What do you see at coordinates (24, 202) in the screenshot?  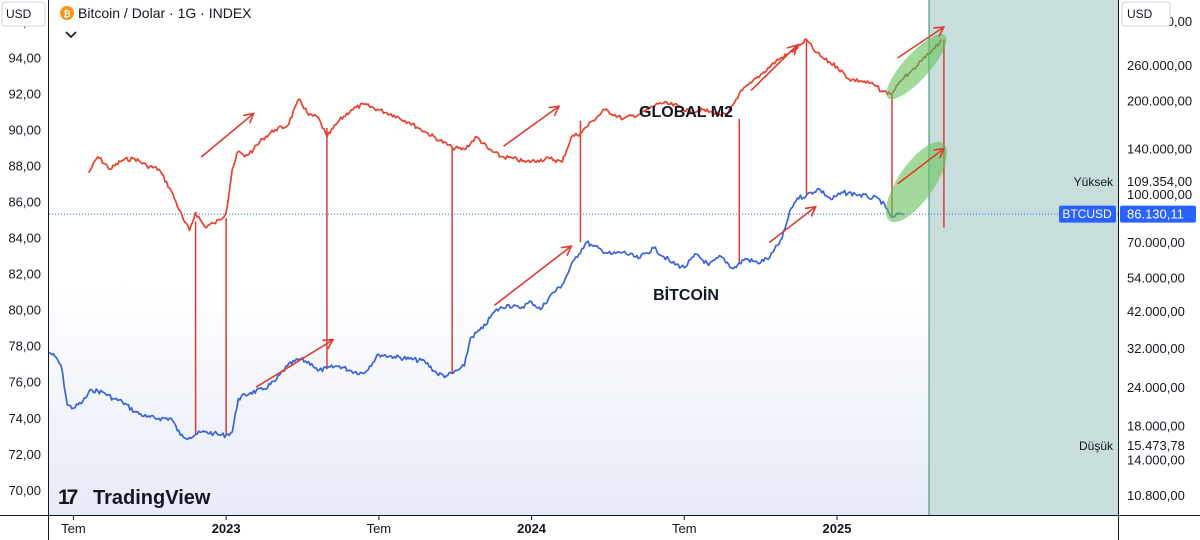 I see `left-tick-label: 86,00` at bounding box center [24, 202].